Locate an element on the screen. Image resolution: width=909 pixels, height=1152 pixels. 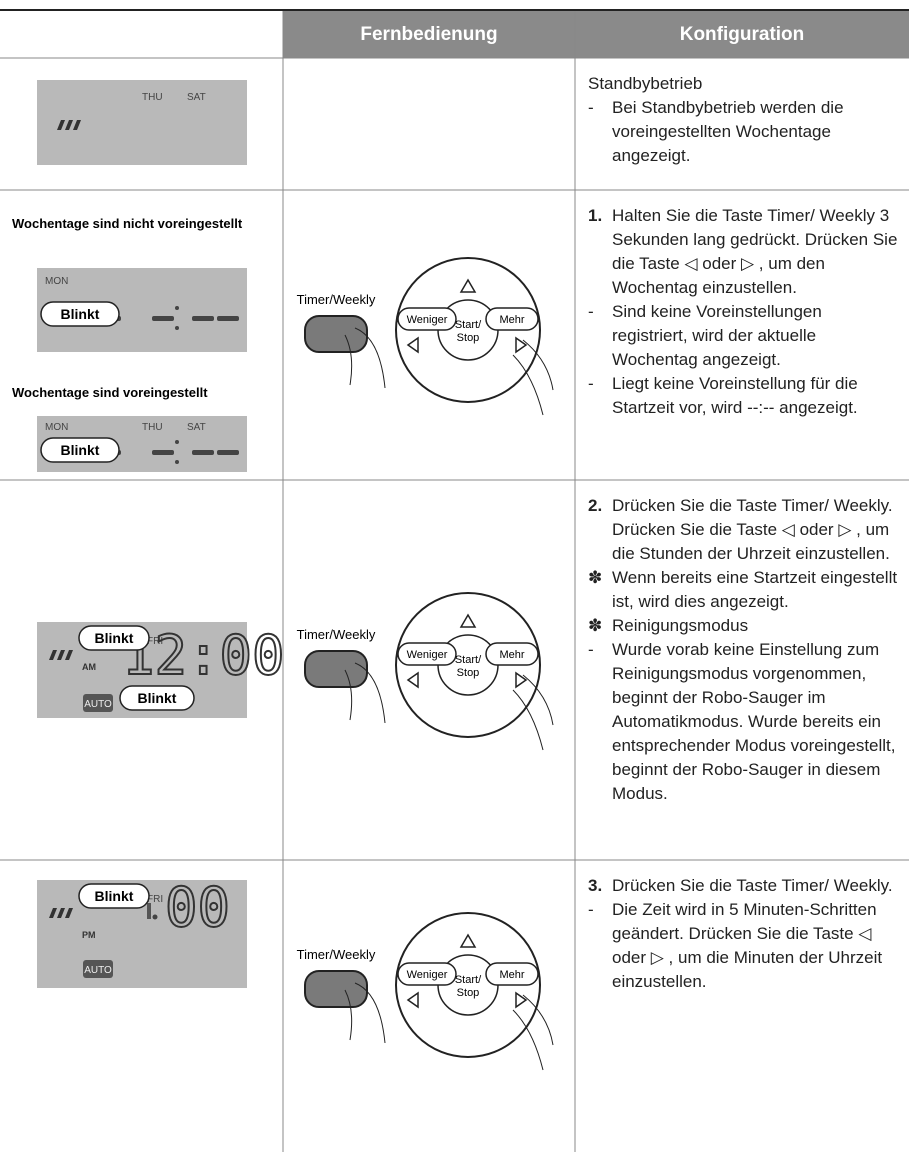
weekday-label: MON is located at coordinates (56, 427).